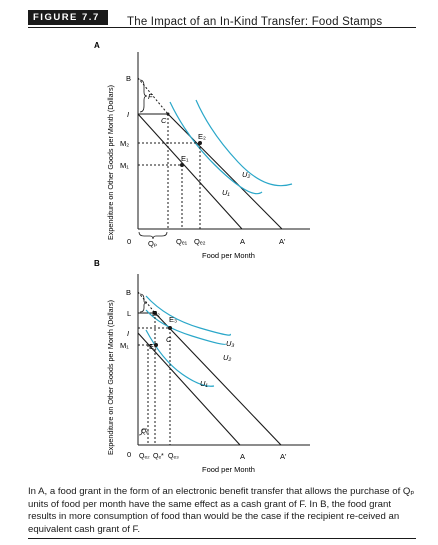 The image size is (438, 545). Describe the element at coordinates (153, 235) in the screenshot. I see `panel-a-brace-qp` at that location.